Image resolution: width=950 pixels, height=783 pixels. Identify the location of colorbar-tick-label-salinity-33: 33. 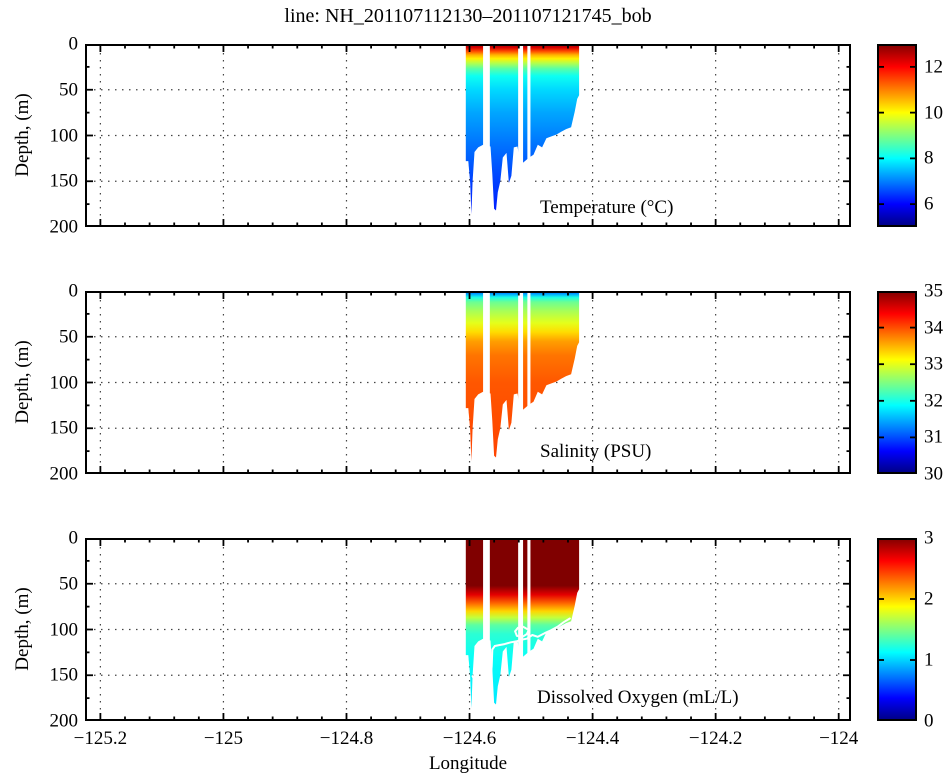
(933, 364).